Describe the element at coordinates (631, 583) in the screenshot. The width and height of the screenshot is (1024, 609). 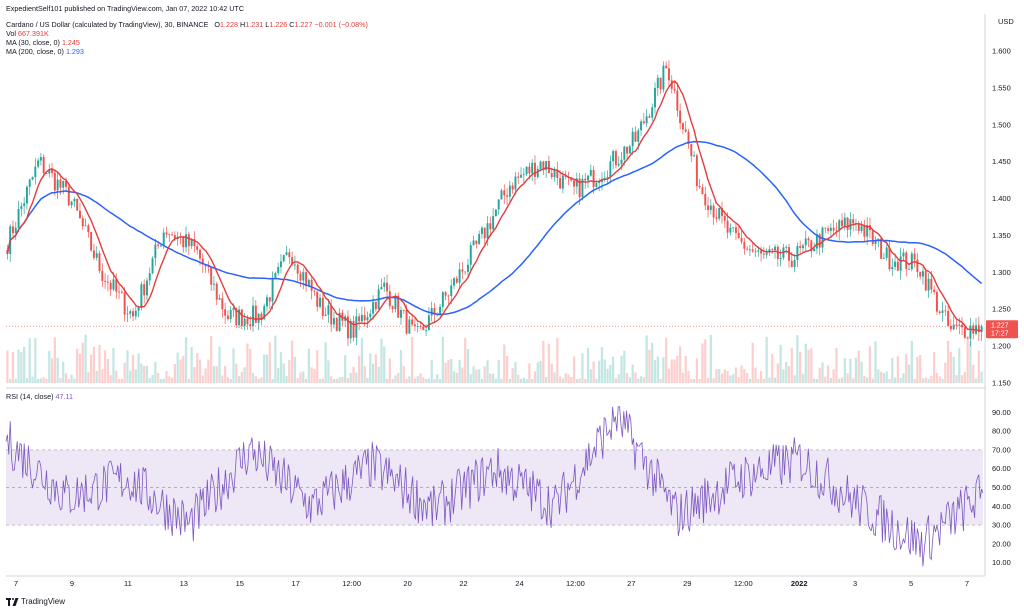
I see `time-tick-label: 27` at that location.